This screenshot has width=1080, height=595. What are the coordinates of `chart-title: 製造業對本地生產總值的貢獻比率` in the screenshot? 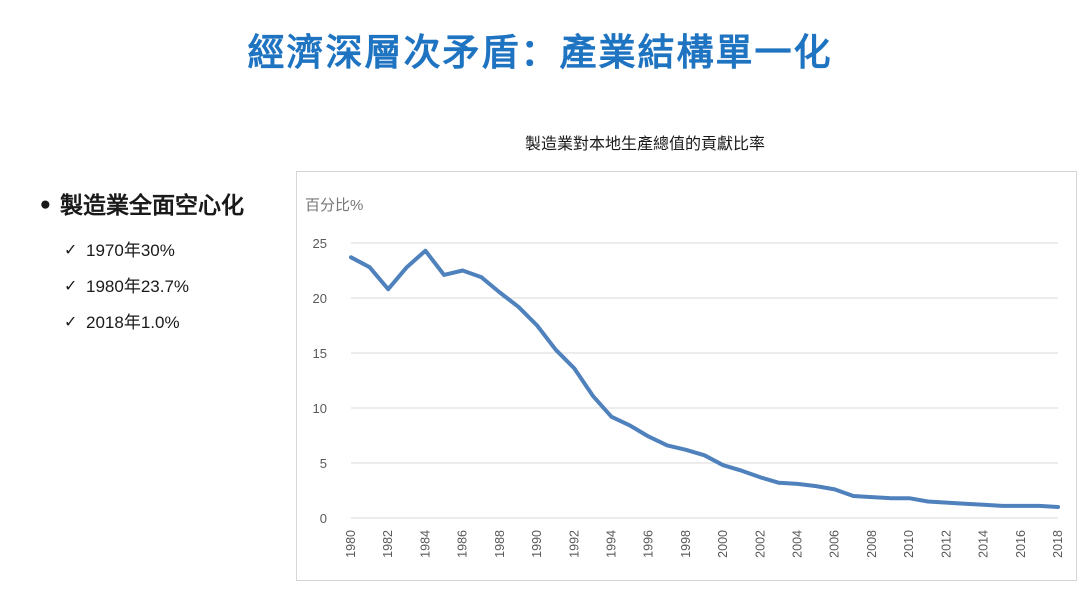 It's located at (644, 143).